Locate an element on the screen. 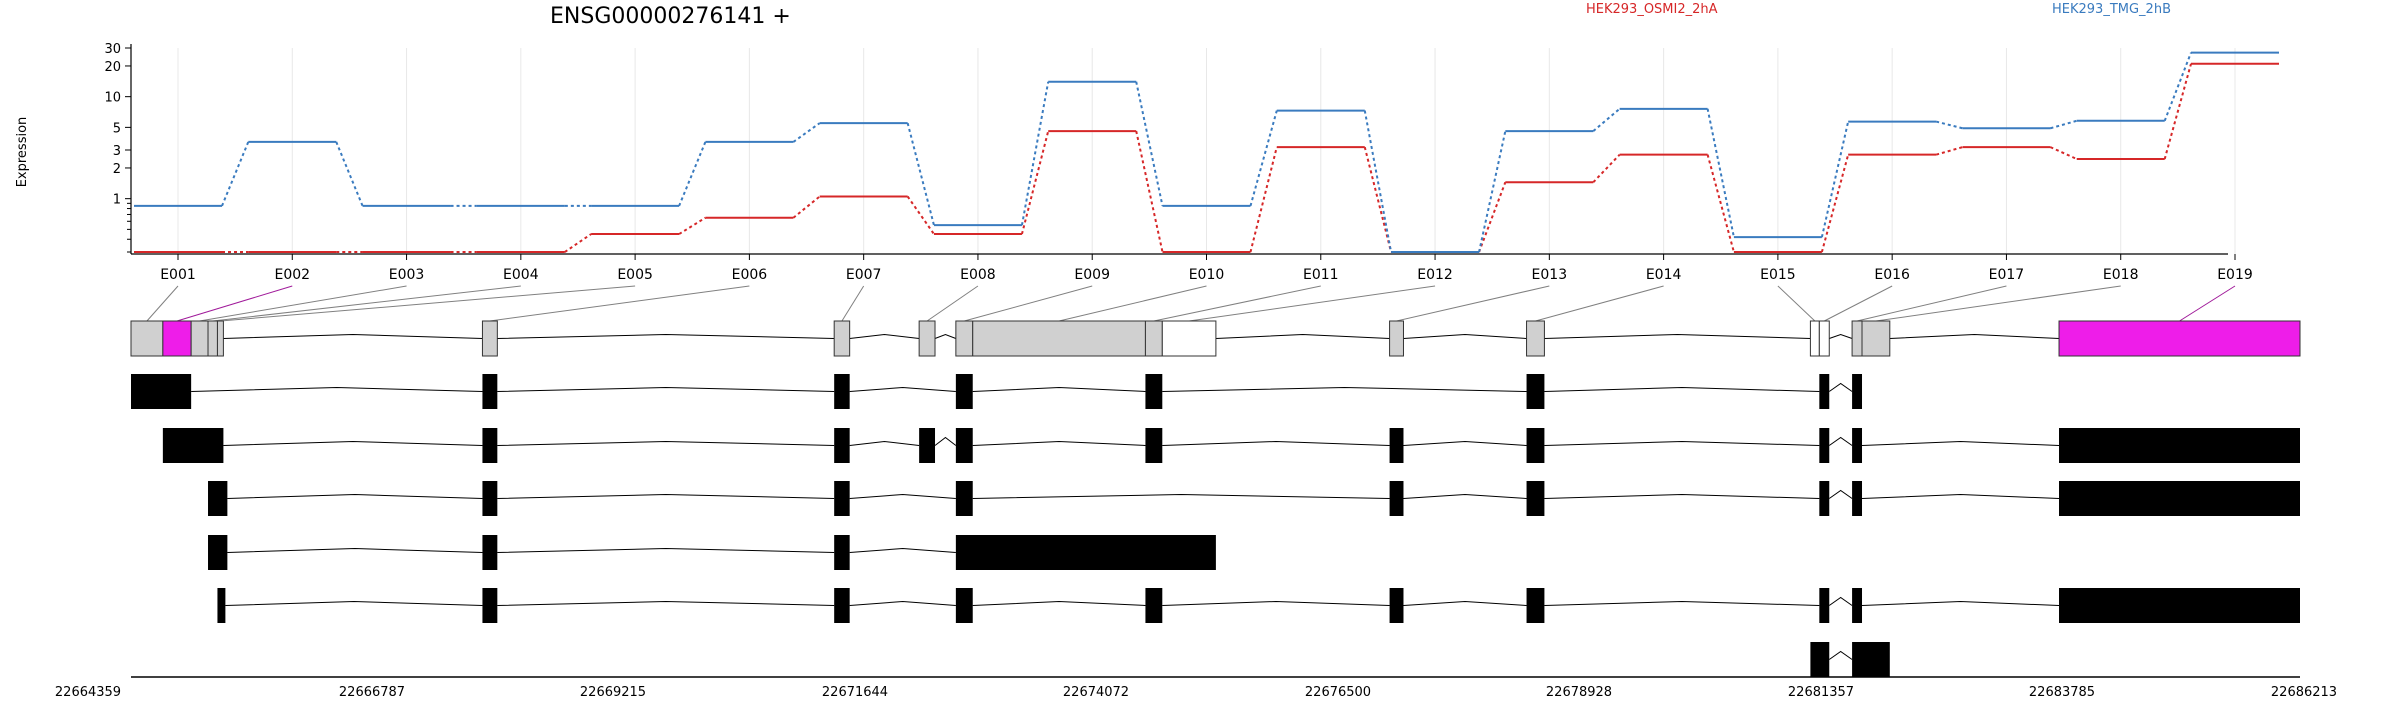  exon-connector-e019 is located at coordinates (2207, 303).